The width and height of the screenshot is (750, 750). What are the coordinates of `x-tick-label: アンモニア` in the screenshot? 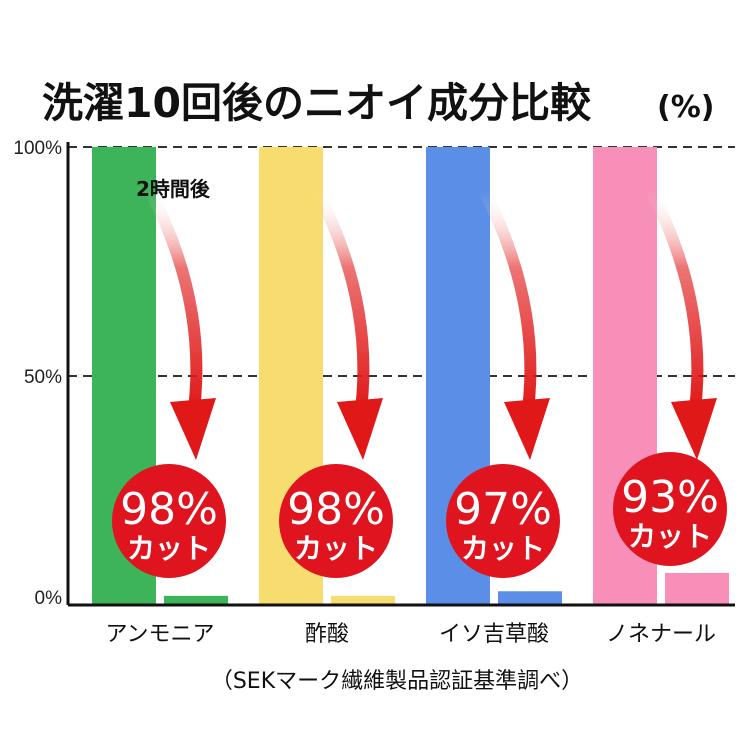 It's located at (159, 634).